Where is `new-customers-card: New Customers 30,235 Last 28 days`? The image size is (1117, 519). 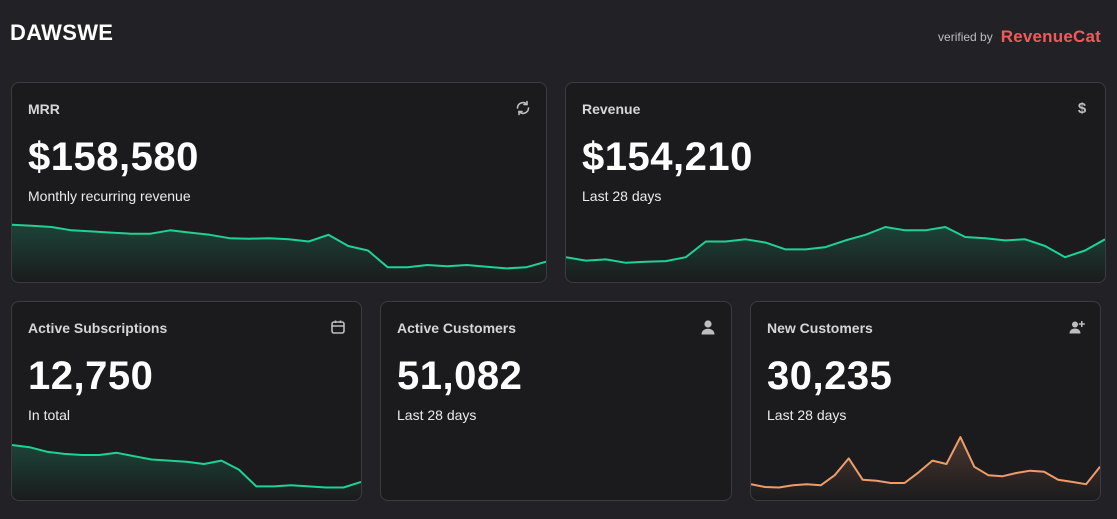
new-customers-card: New Customers 30,235 Last 28 days is located at coordinates (925, 401).